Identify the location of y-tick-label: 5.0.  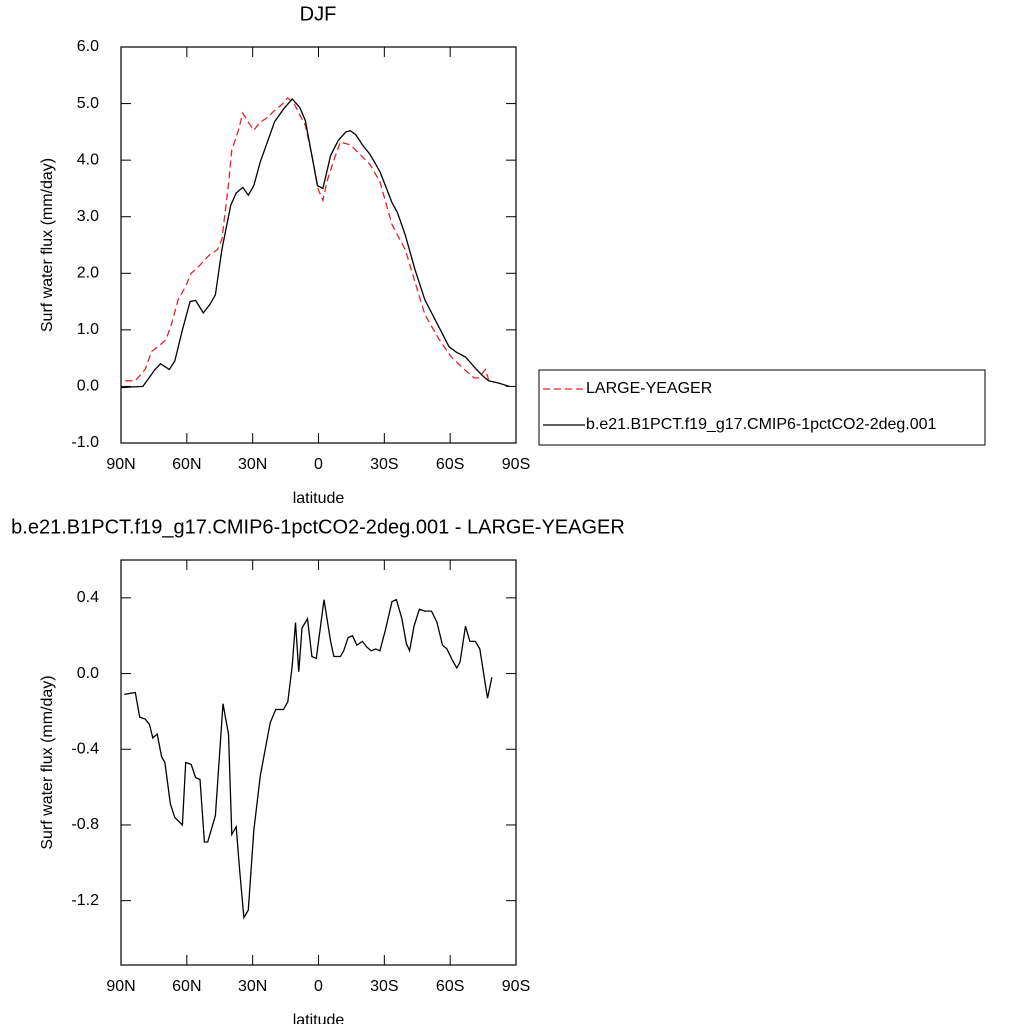
(88, 103).